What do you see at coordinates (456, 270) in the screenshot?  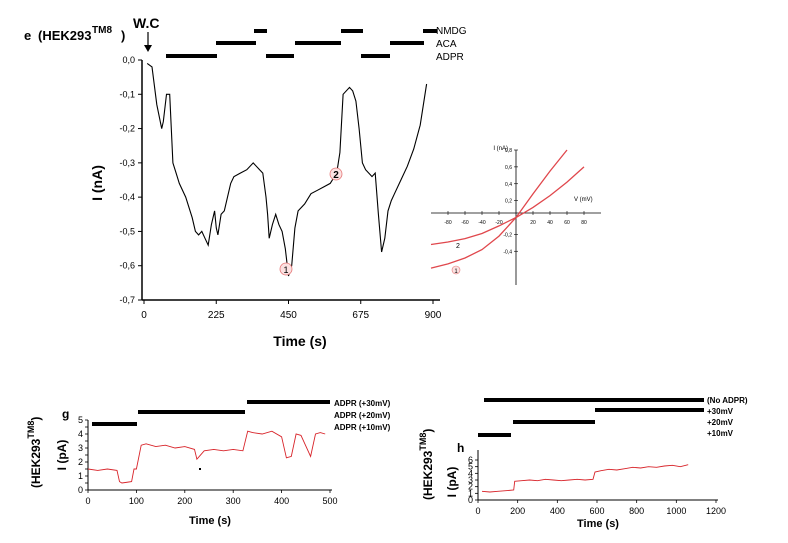 I see `iv-curve-1-marker` at bounding box center [456, 270].